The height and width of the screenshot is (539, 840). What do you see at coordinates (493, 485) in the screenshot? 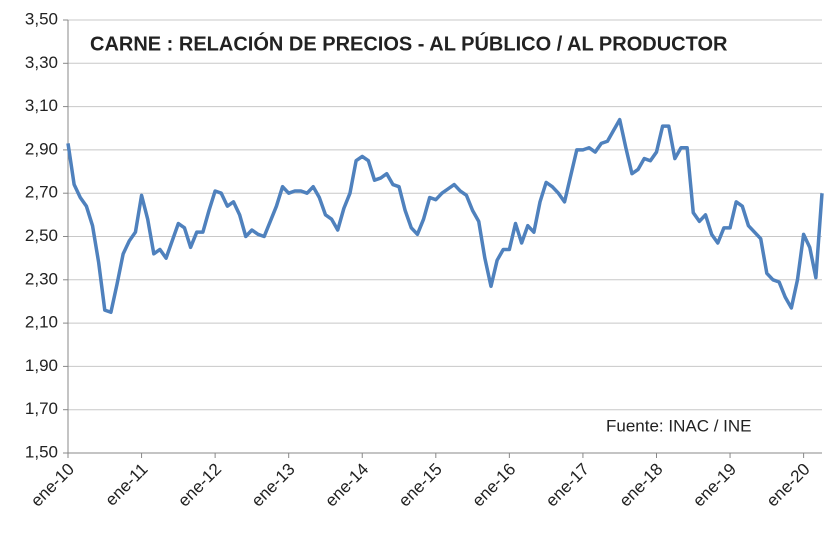
I see `x-tick-label: ene-16` at bounding box center [493, 485].